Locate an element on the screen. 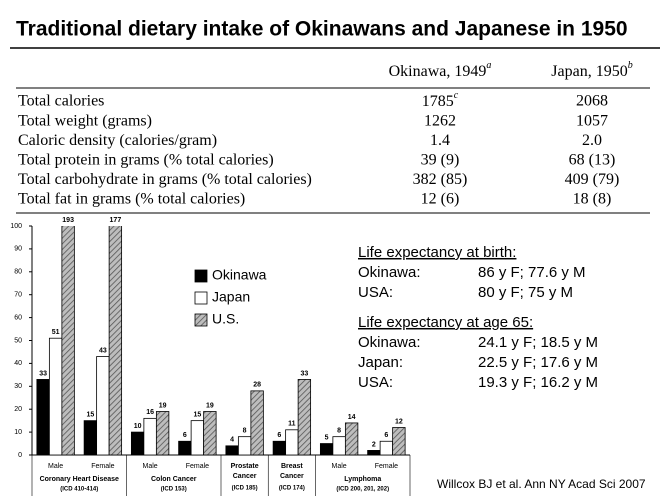 This screenshot has height=499, width=670. life-value: 19.3 y F; 16.2 y M is located at coordinates (538, 382).